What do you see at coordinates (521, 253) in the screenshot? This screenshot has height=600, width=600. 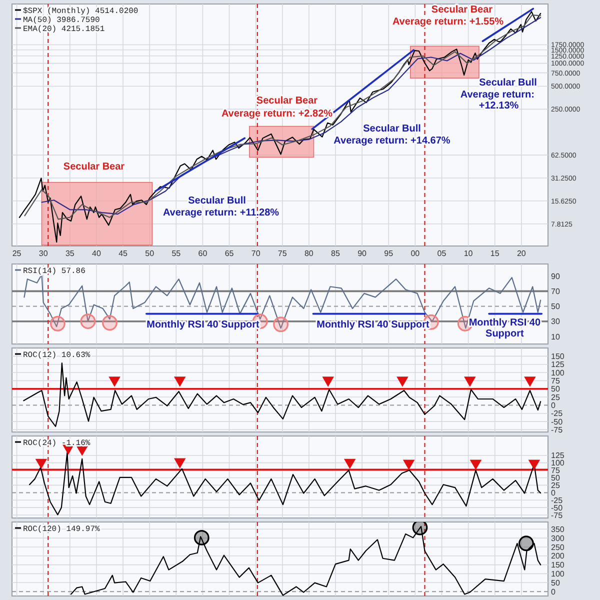 I see `x-tick-label: 20` at bounding box center [521, 253].